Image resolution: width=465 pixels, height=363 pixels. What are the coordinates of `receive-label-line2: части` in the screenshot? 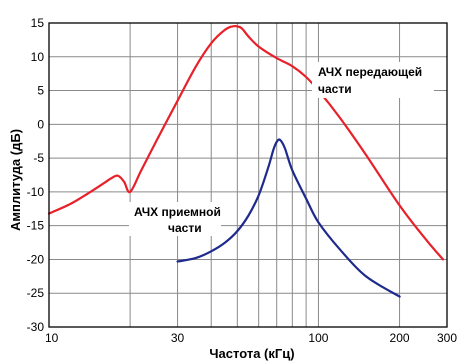 It's located at (185, 228).